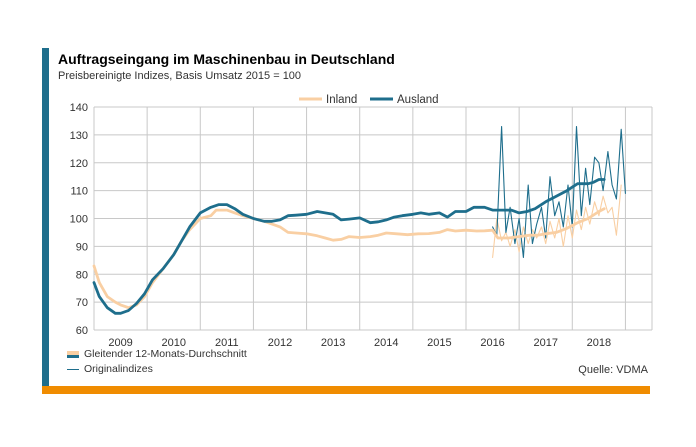  What do you see at coordinates (165, 354) in the screenshot?
I see `legend-moving-average-label: Gleitender 12-Monats-Durchschnitt` at bounding box center [165, 354].